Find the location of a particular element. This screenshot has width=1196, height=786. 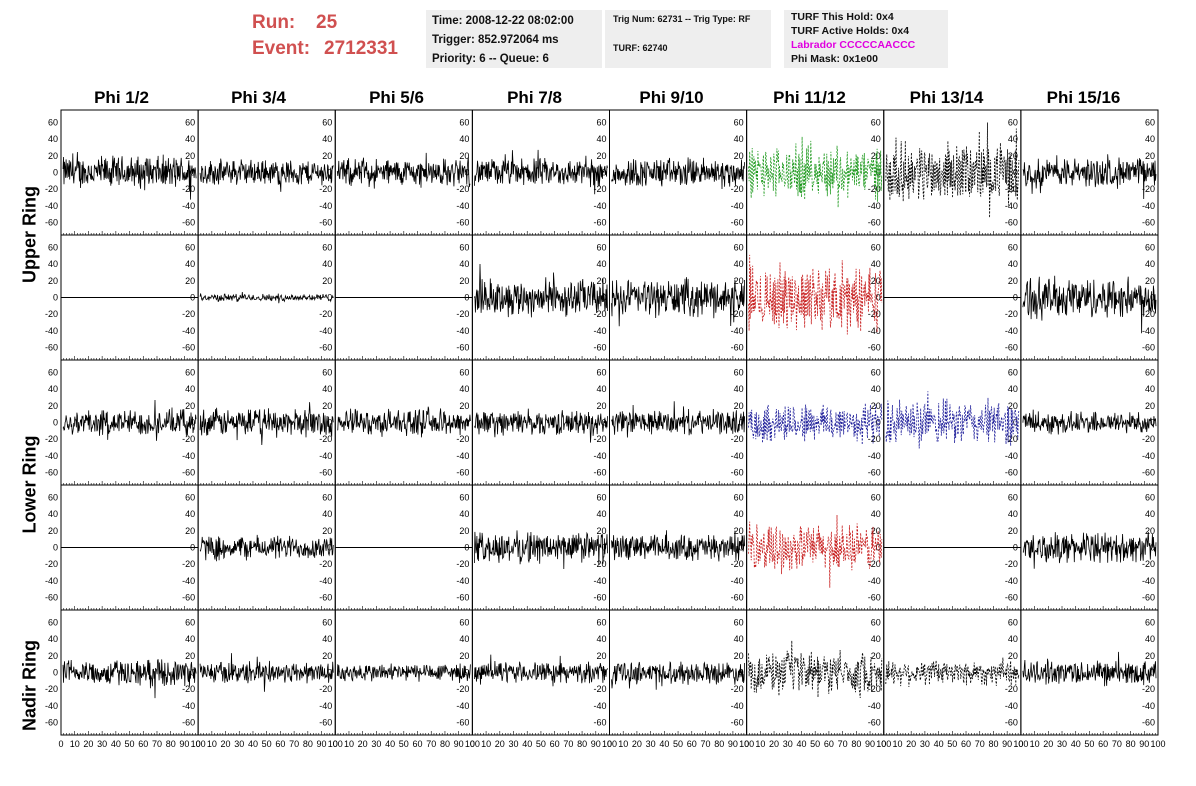

turf-this-hold-text: TURF This Hold: 0x4 is located at coordinates (842, 17).